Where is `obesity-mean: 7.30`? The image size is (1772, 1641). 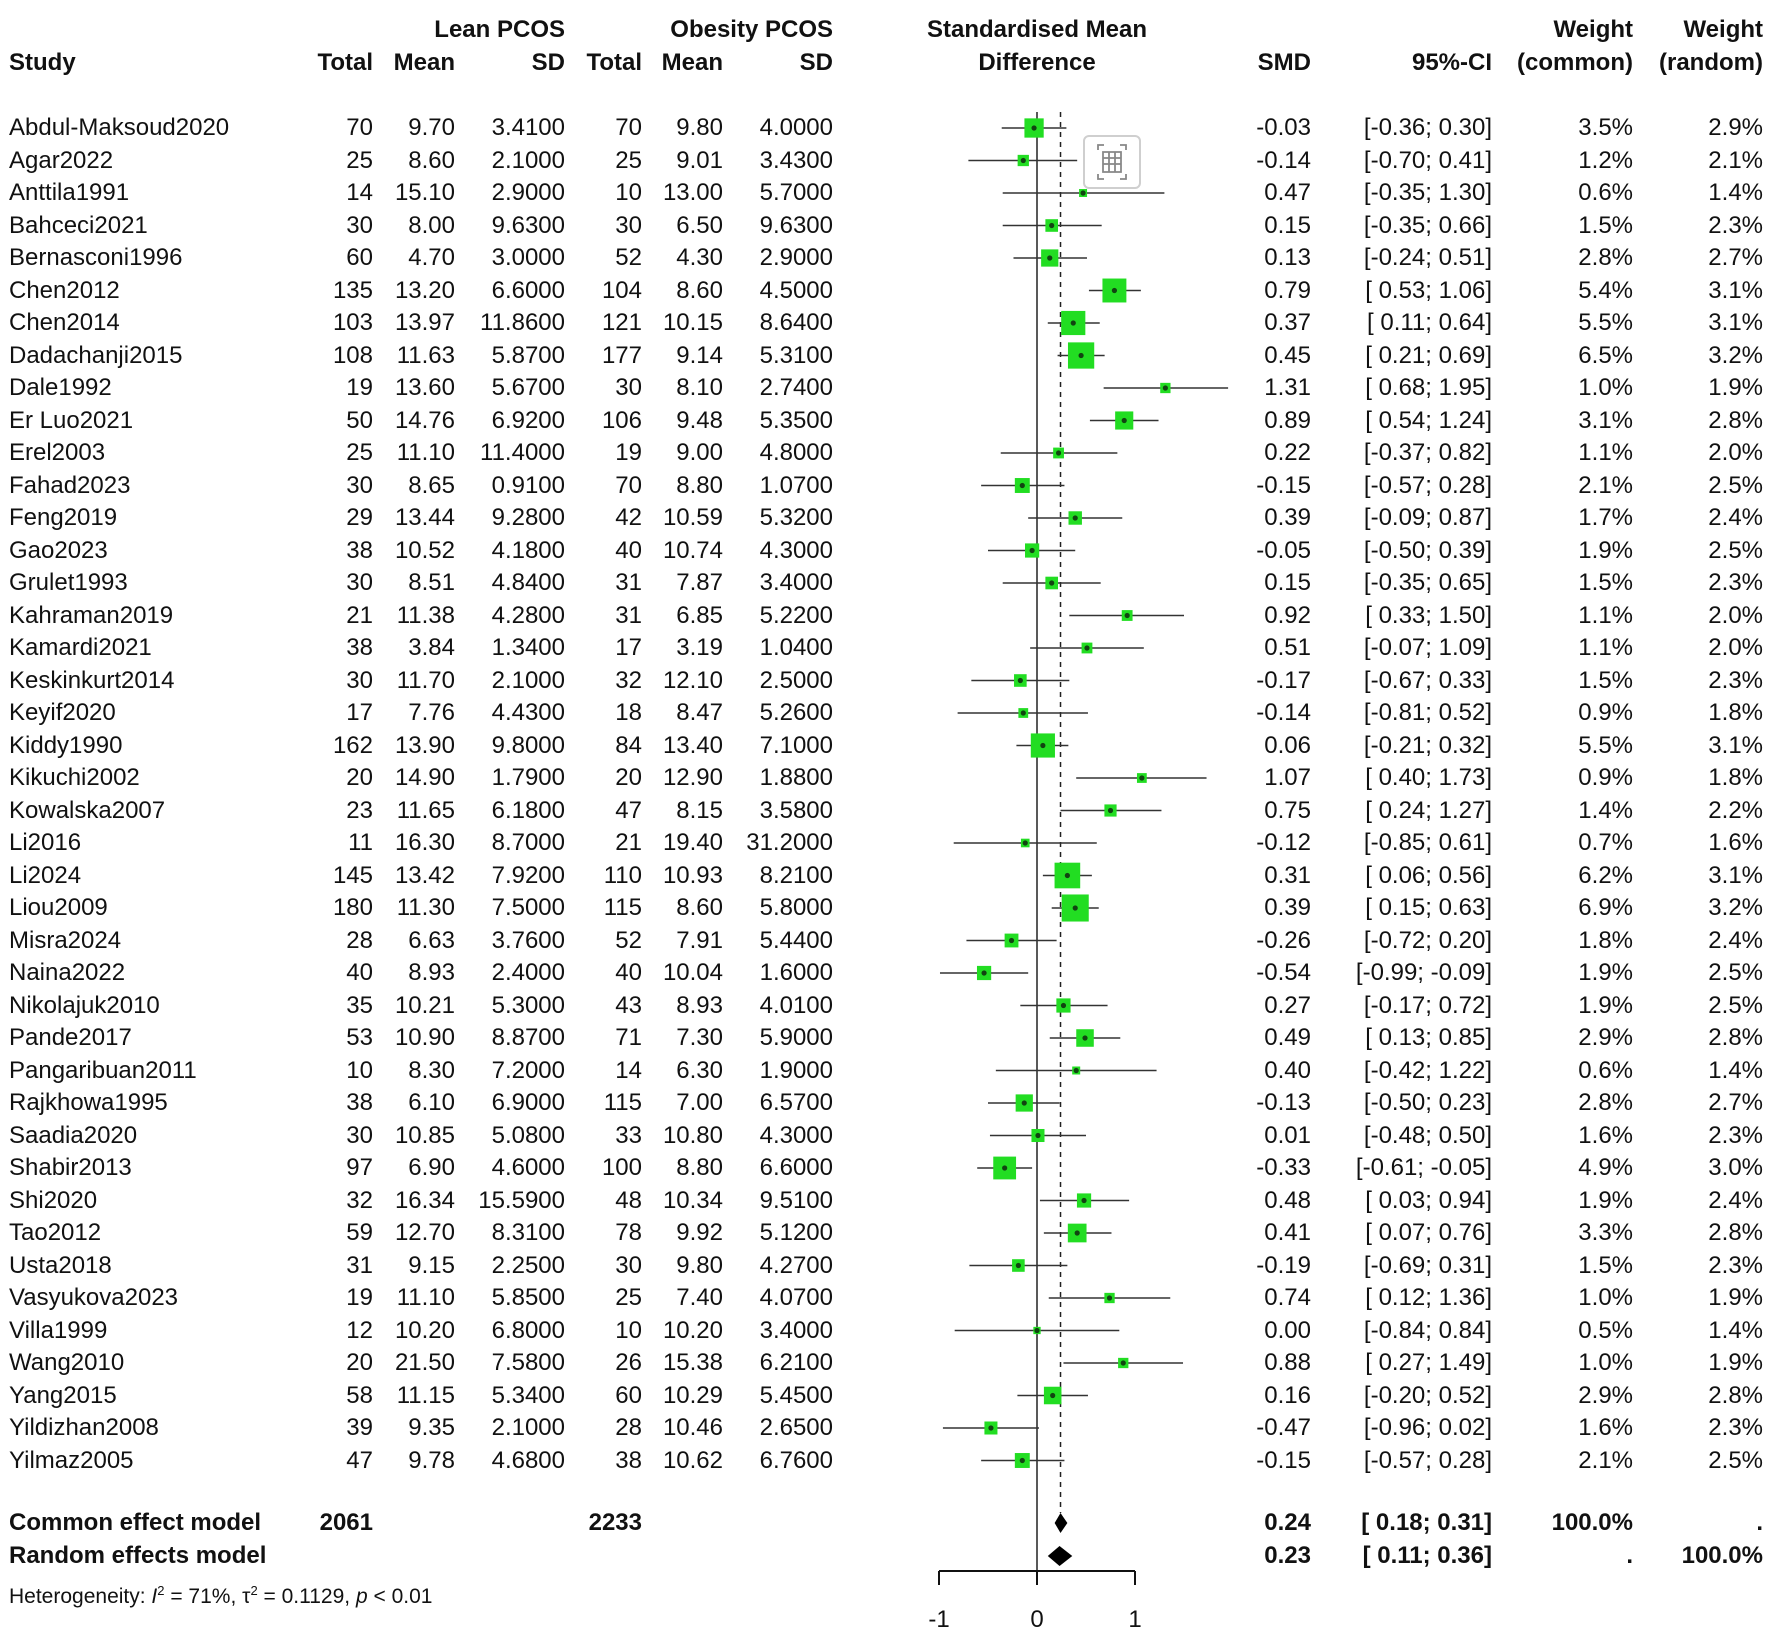
obesity-mean: 7.30 is located at coordinates (699, 1037).